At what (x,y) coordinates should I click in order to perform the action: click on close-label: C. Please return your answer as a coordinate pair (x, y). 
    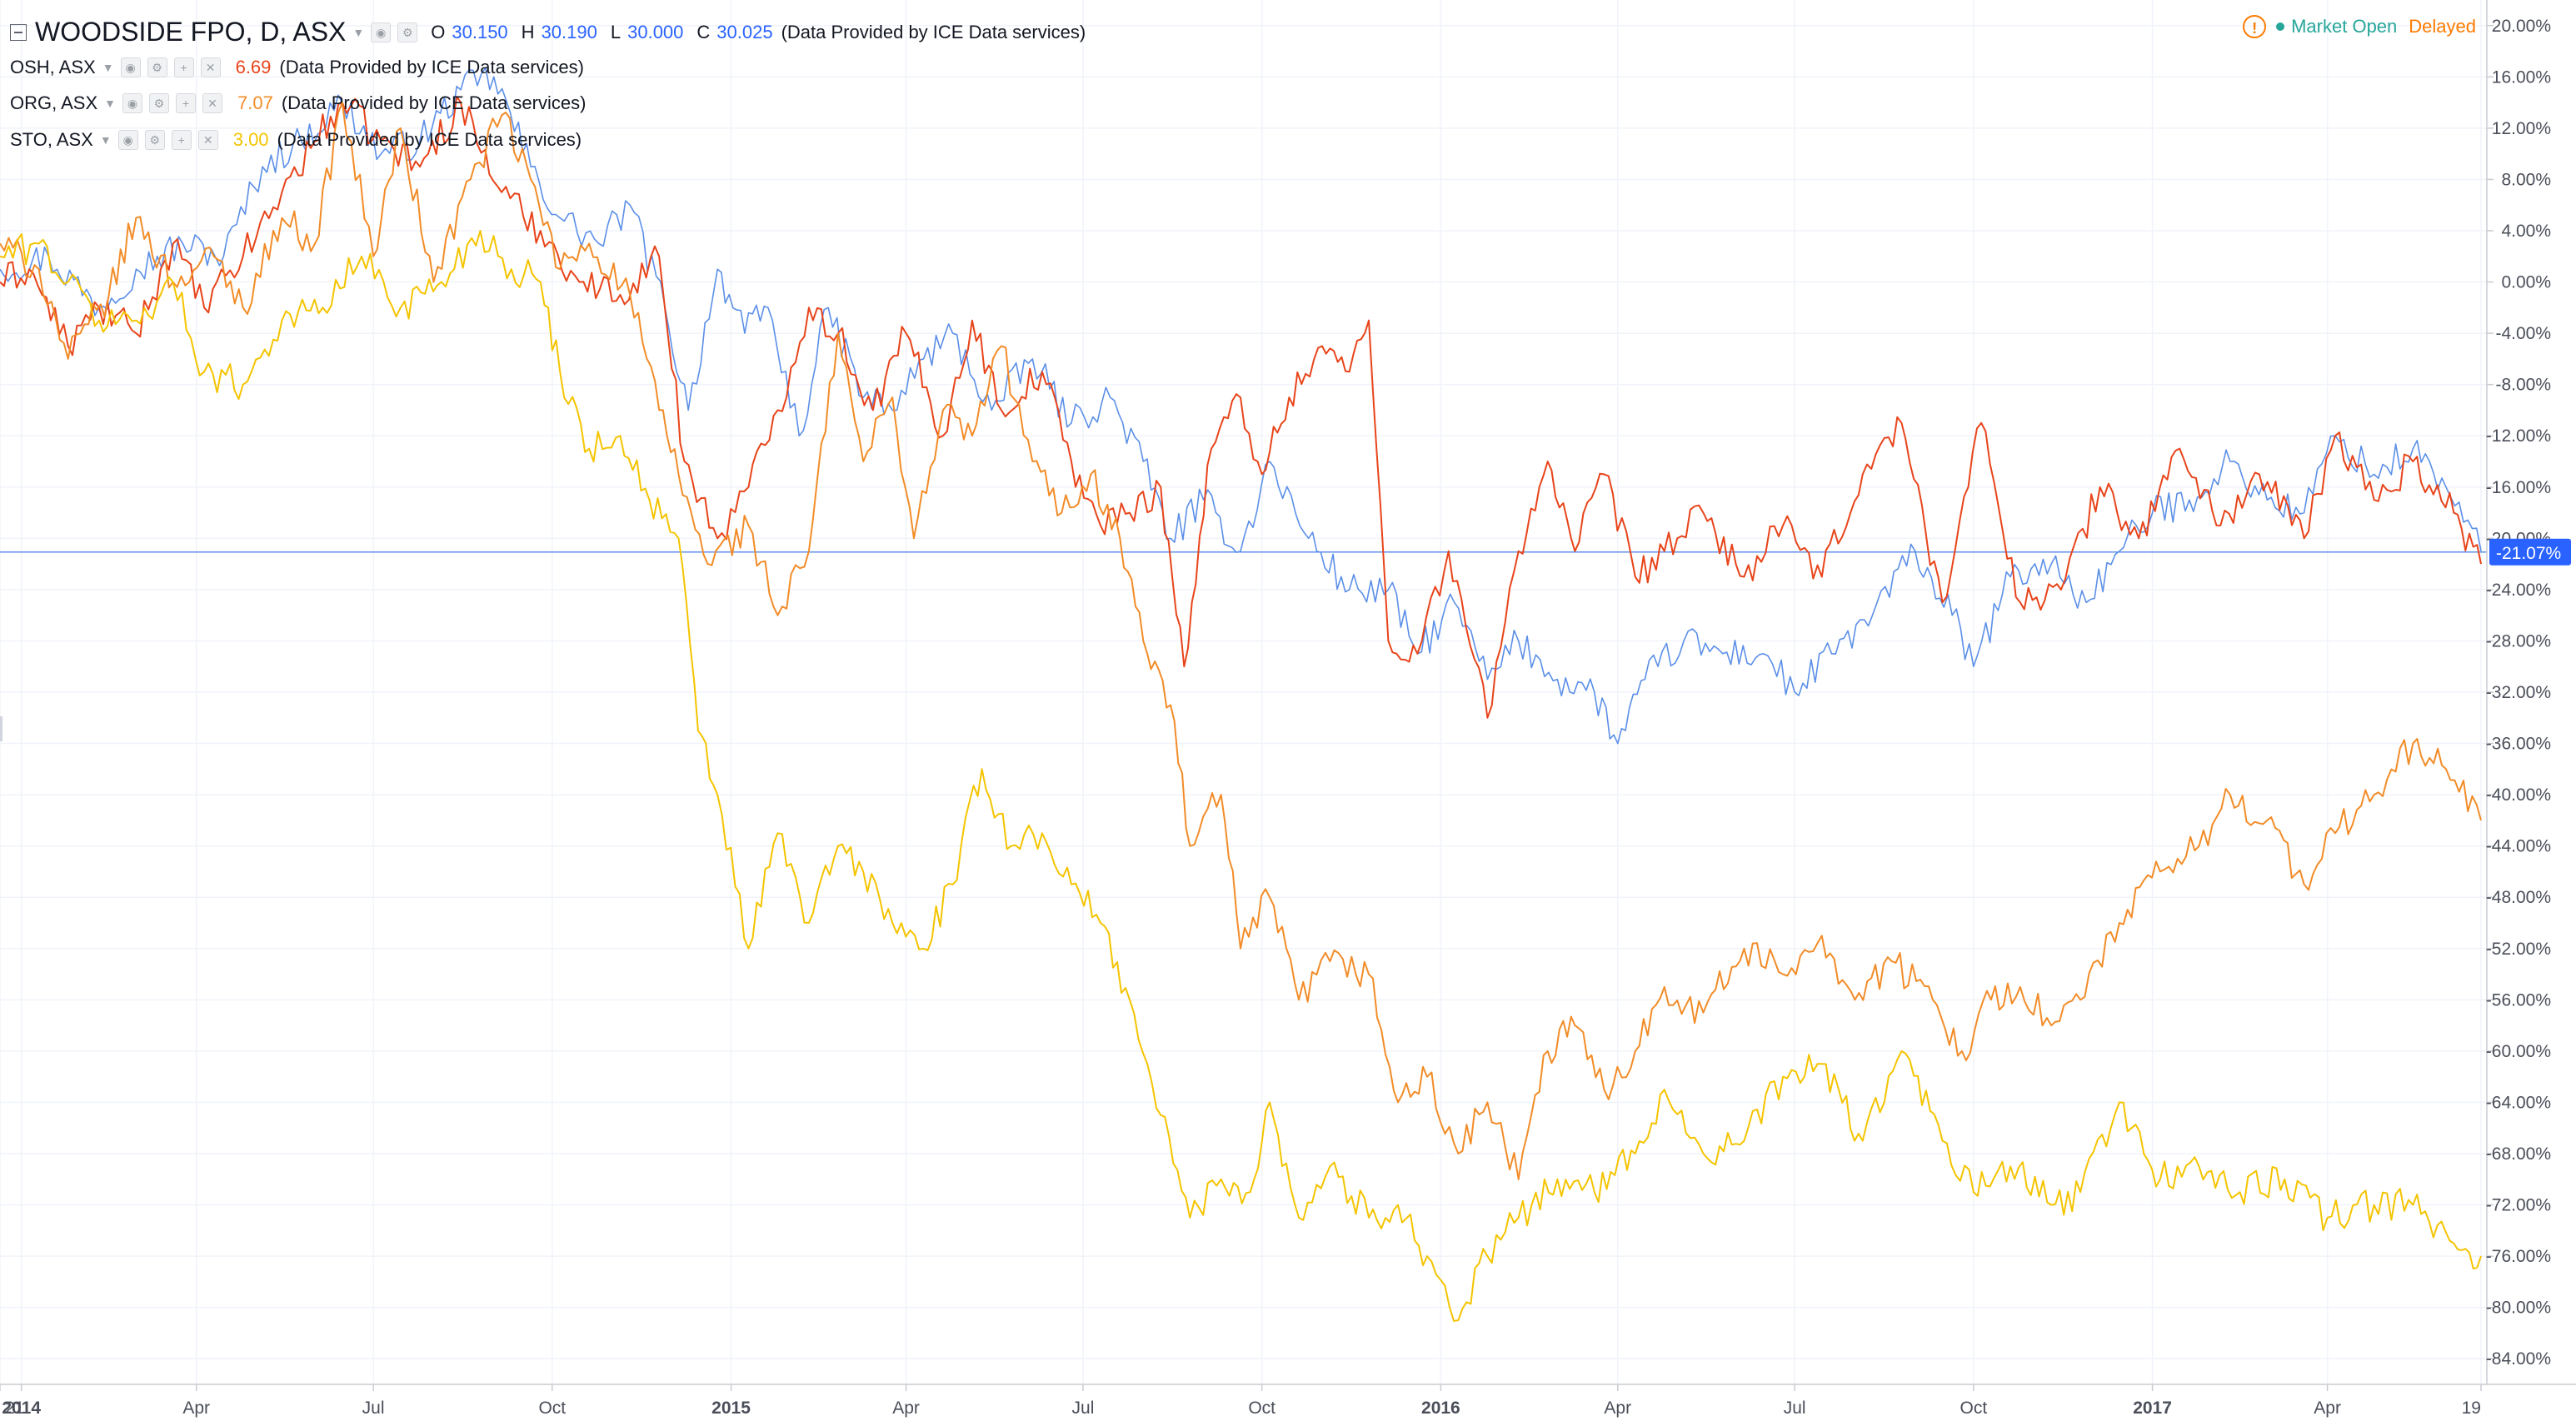
    Looking at the image, I should click on (703, 31).